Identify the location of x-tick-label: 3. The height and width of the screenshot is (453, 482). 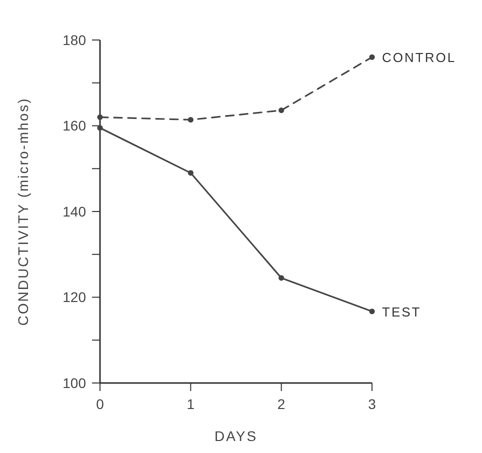
(372, 404).